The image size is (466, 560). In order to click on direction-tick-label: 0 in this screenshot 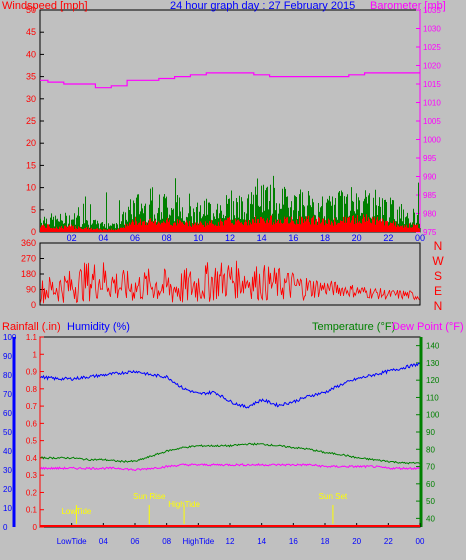, I will do `click(33, 305)`.